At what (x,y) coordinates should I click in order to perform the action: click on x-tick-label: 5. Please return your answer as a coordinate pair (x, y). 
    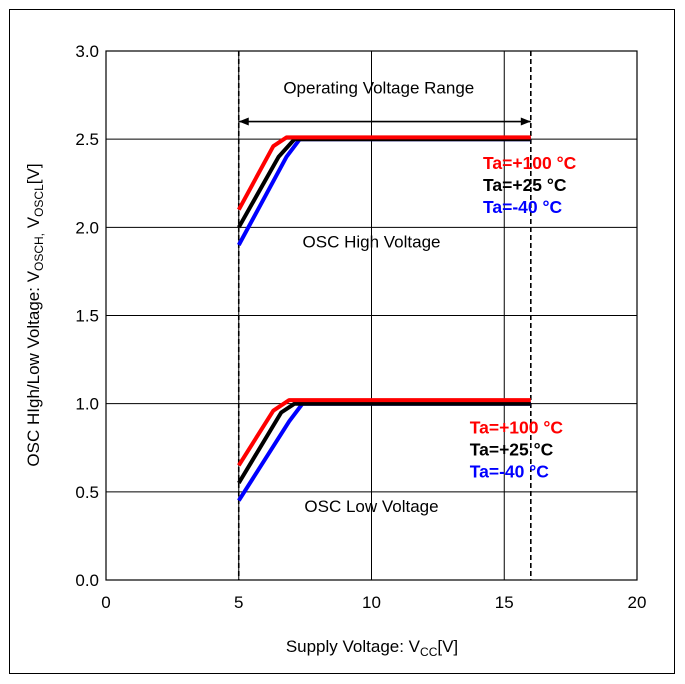
    Looking at the image, I should click on (238, 602).